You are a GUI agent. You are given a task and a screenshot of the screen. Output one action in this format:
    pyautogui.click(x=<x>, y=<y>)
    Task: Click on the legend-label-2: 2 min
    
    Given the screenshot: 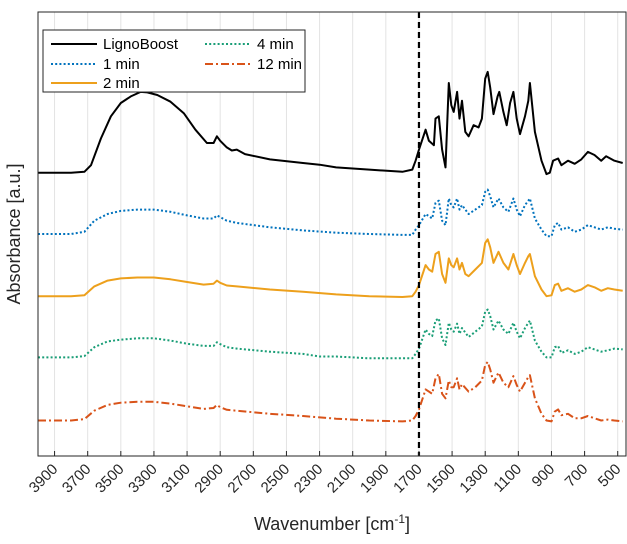 What is the action you would take?
    pyautogui.click(x=121, y=83)
    